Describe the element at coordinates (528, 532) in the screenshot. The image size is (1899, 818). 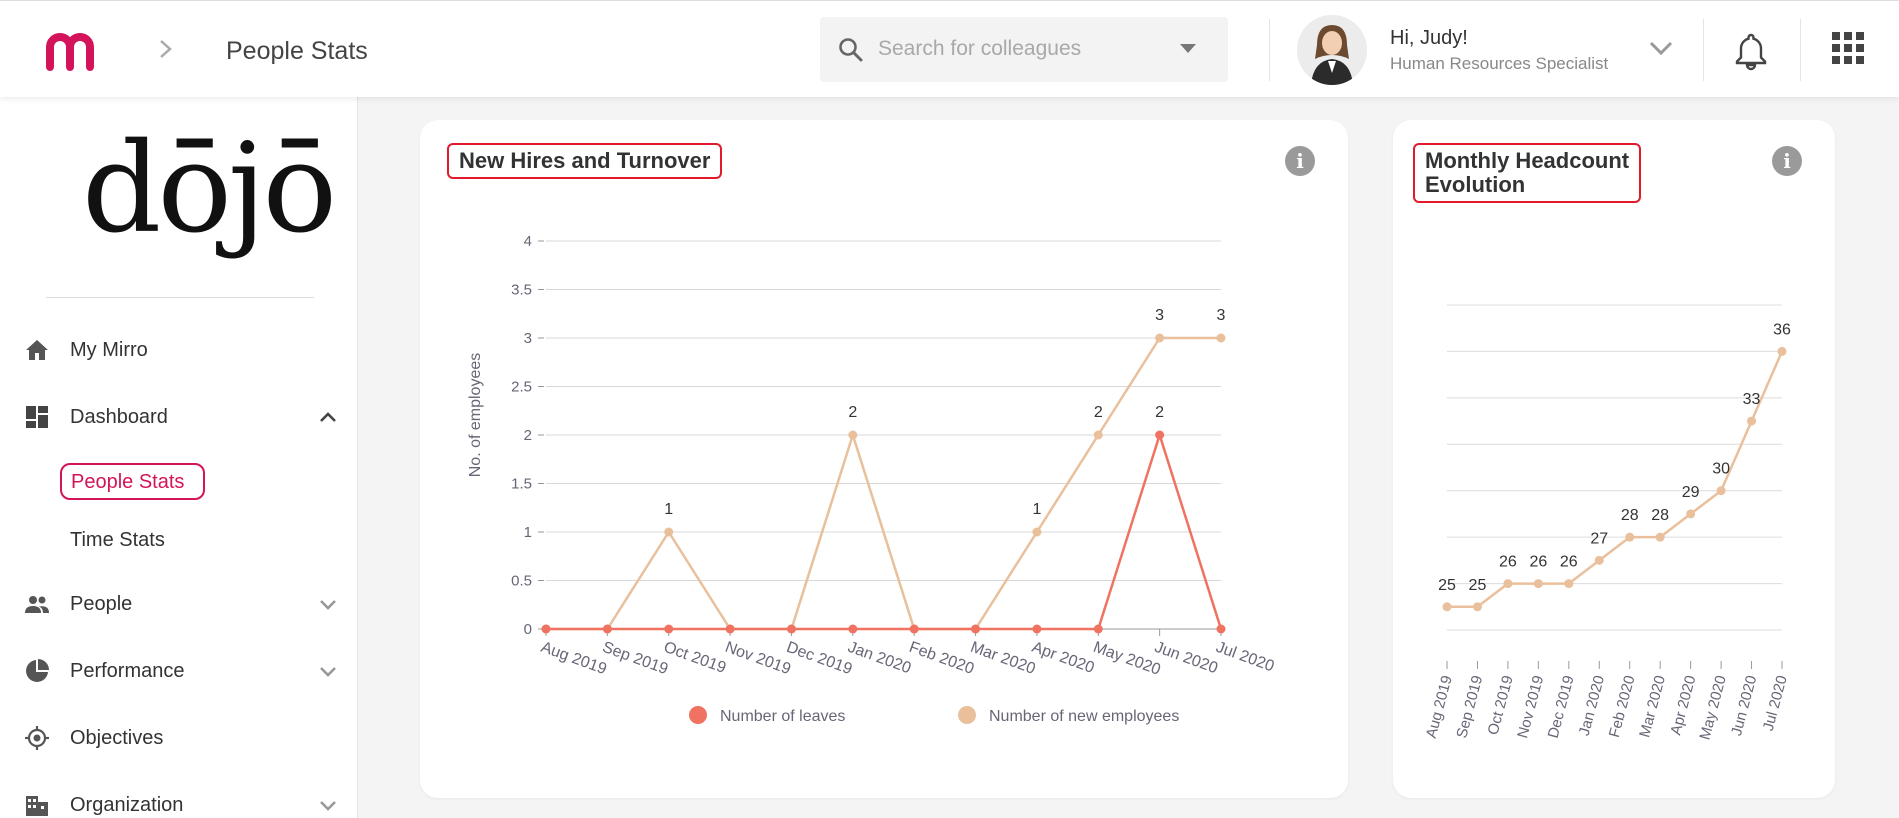
I see `y-tick-label: 1` at that location.